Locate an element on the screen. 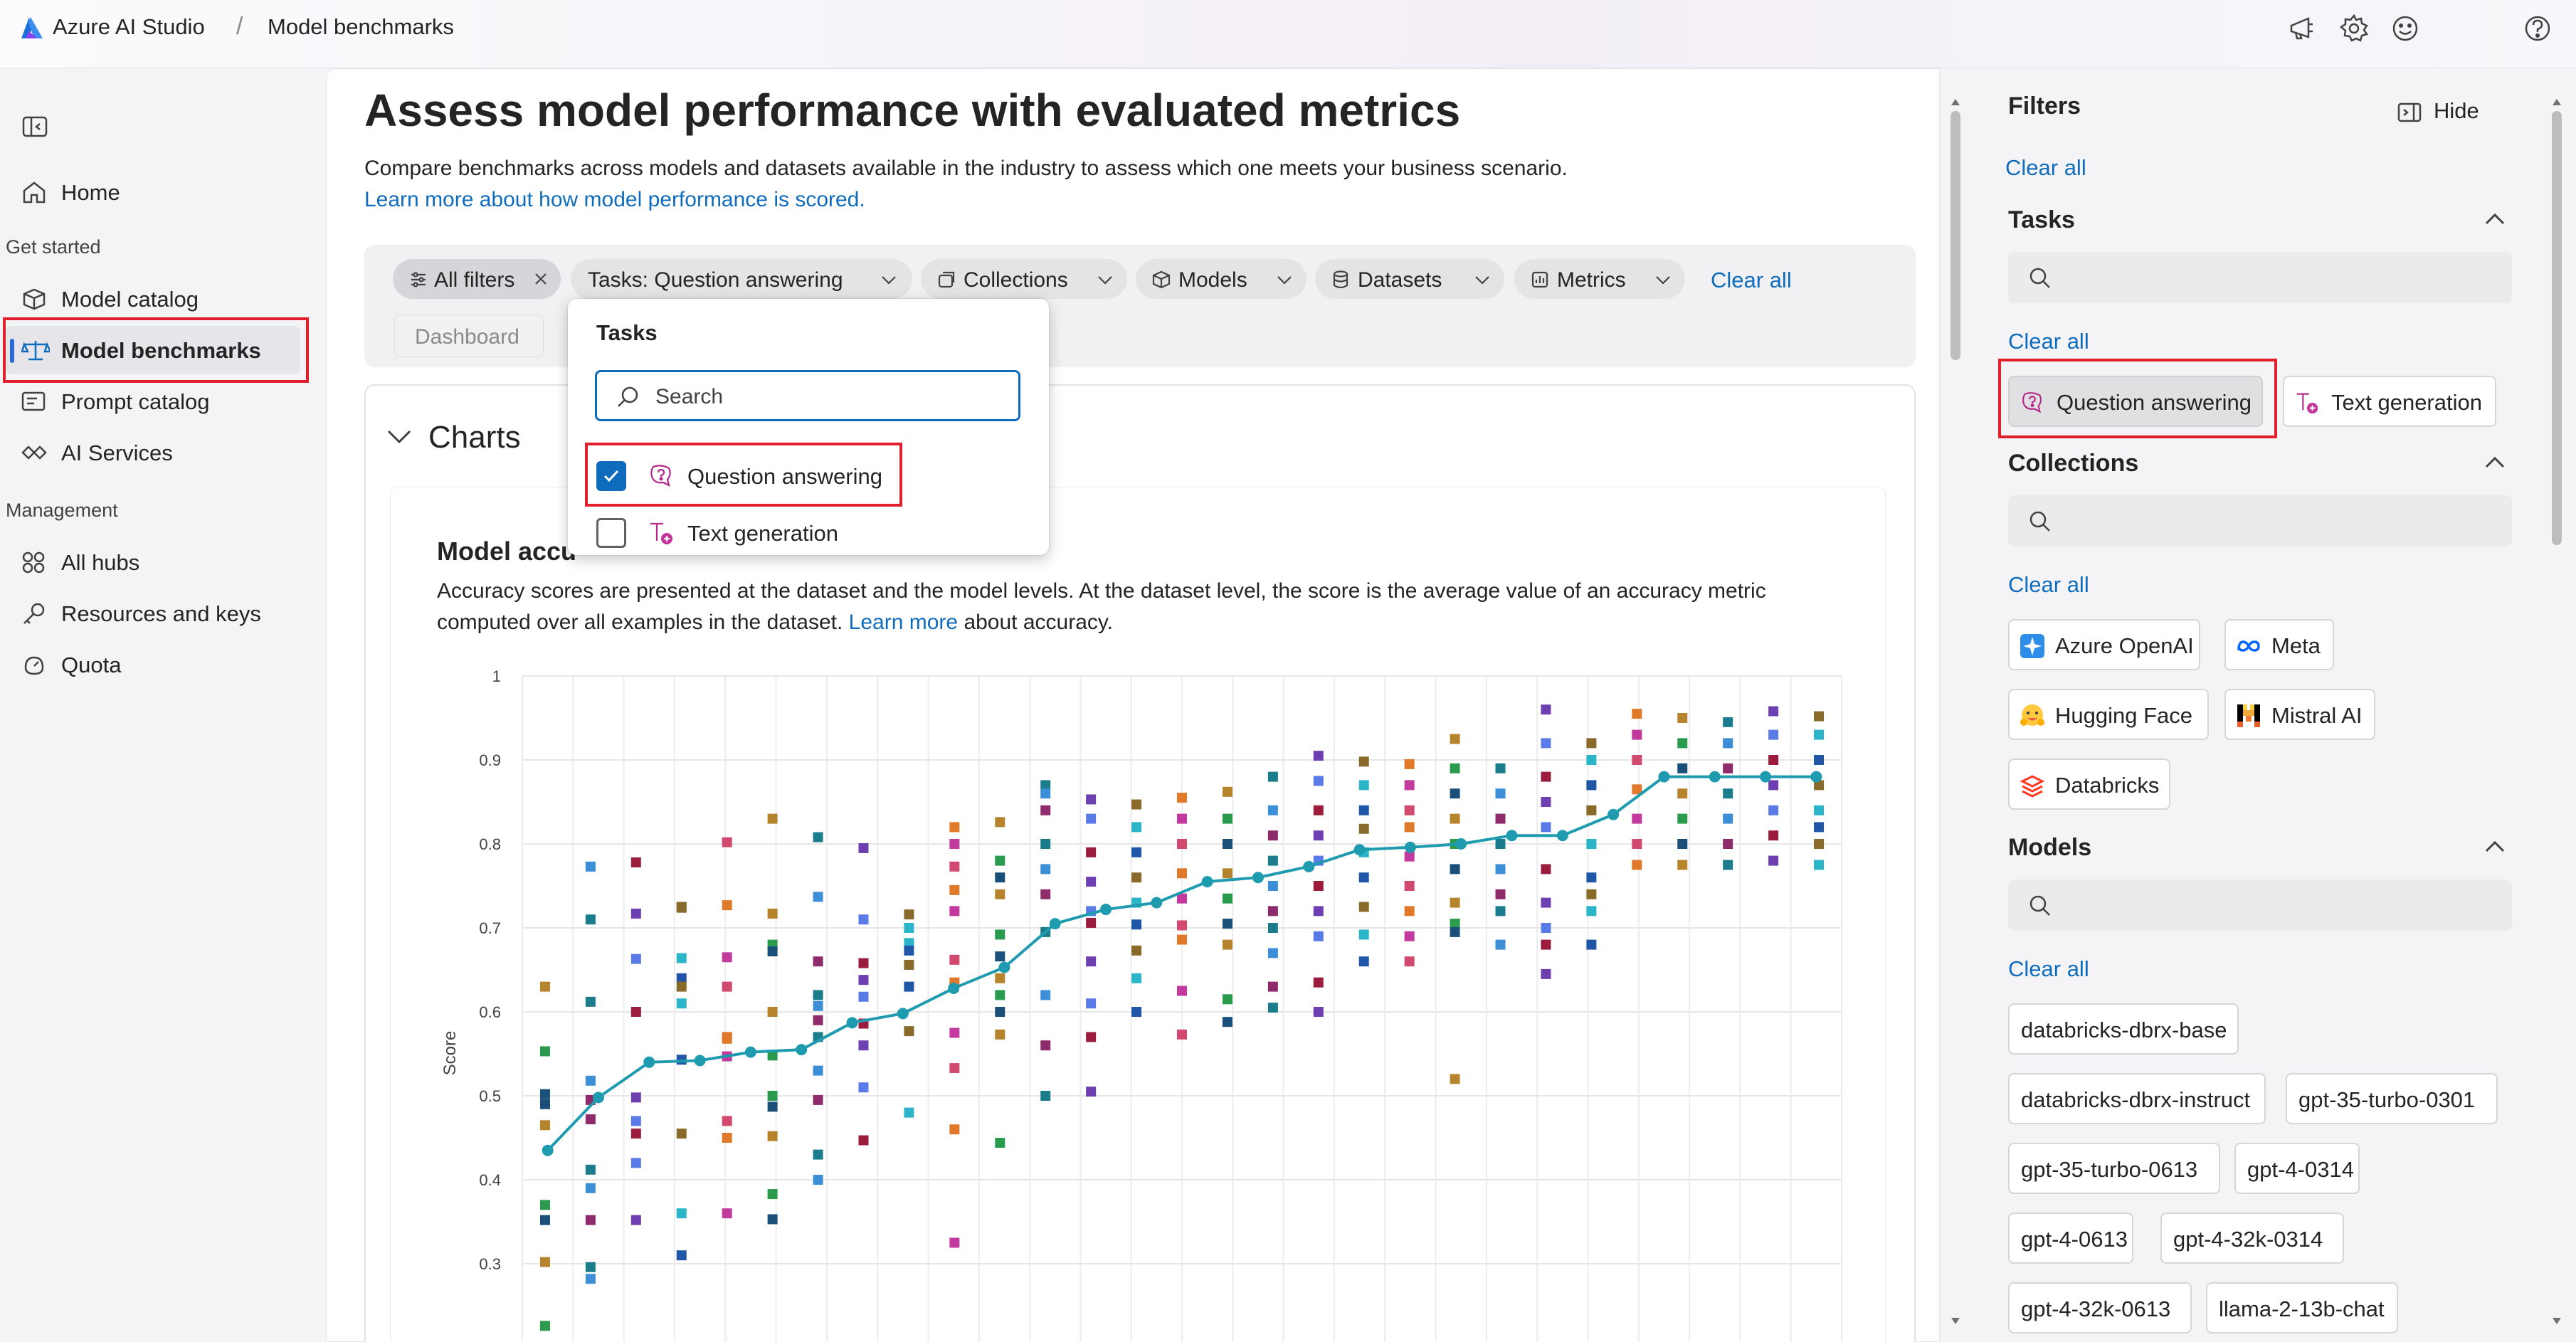 The image size is (2576, 1342). app-brand: Azure AI Studio is located at coordinates (129, 26).